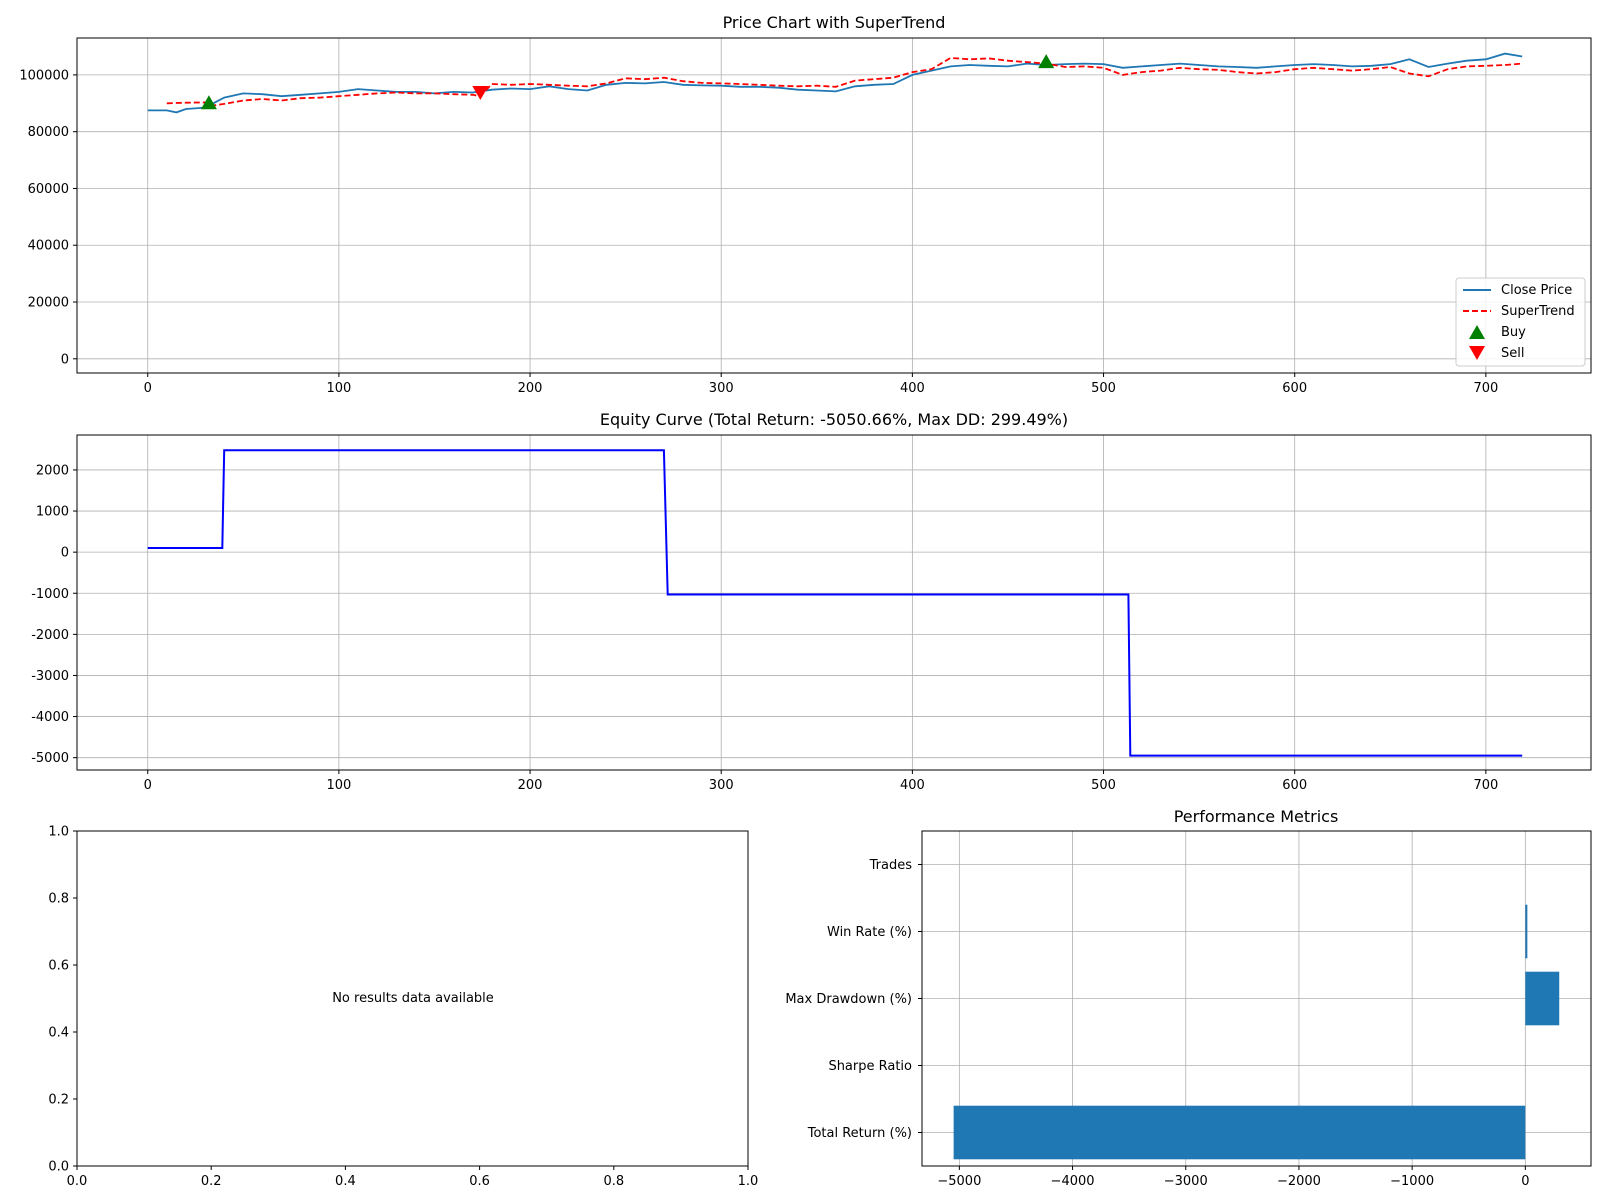  Describe the element at coordinates (869, 932) in the screenshot. I see `category-label: Win Rate (%)` at that location.